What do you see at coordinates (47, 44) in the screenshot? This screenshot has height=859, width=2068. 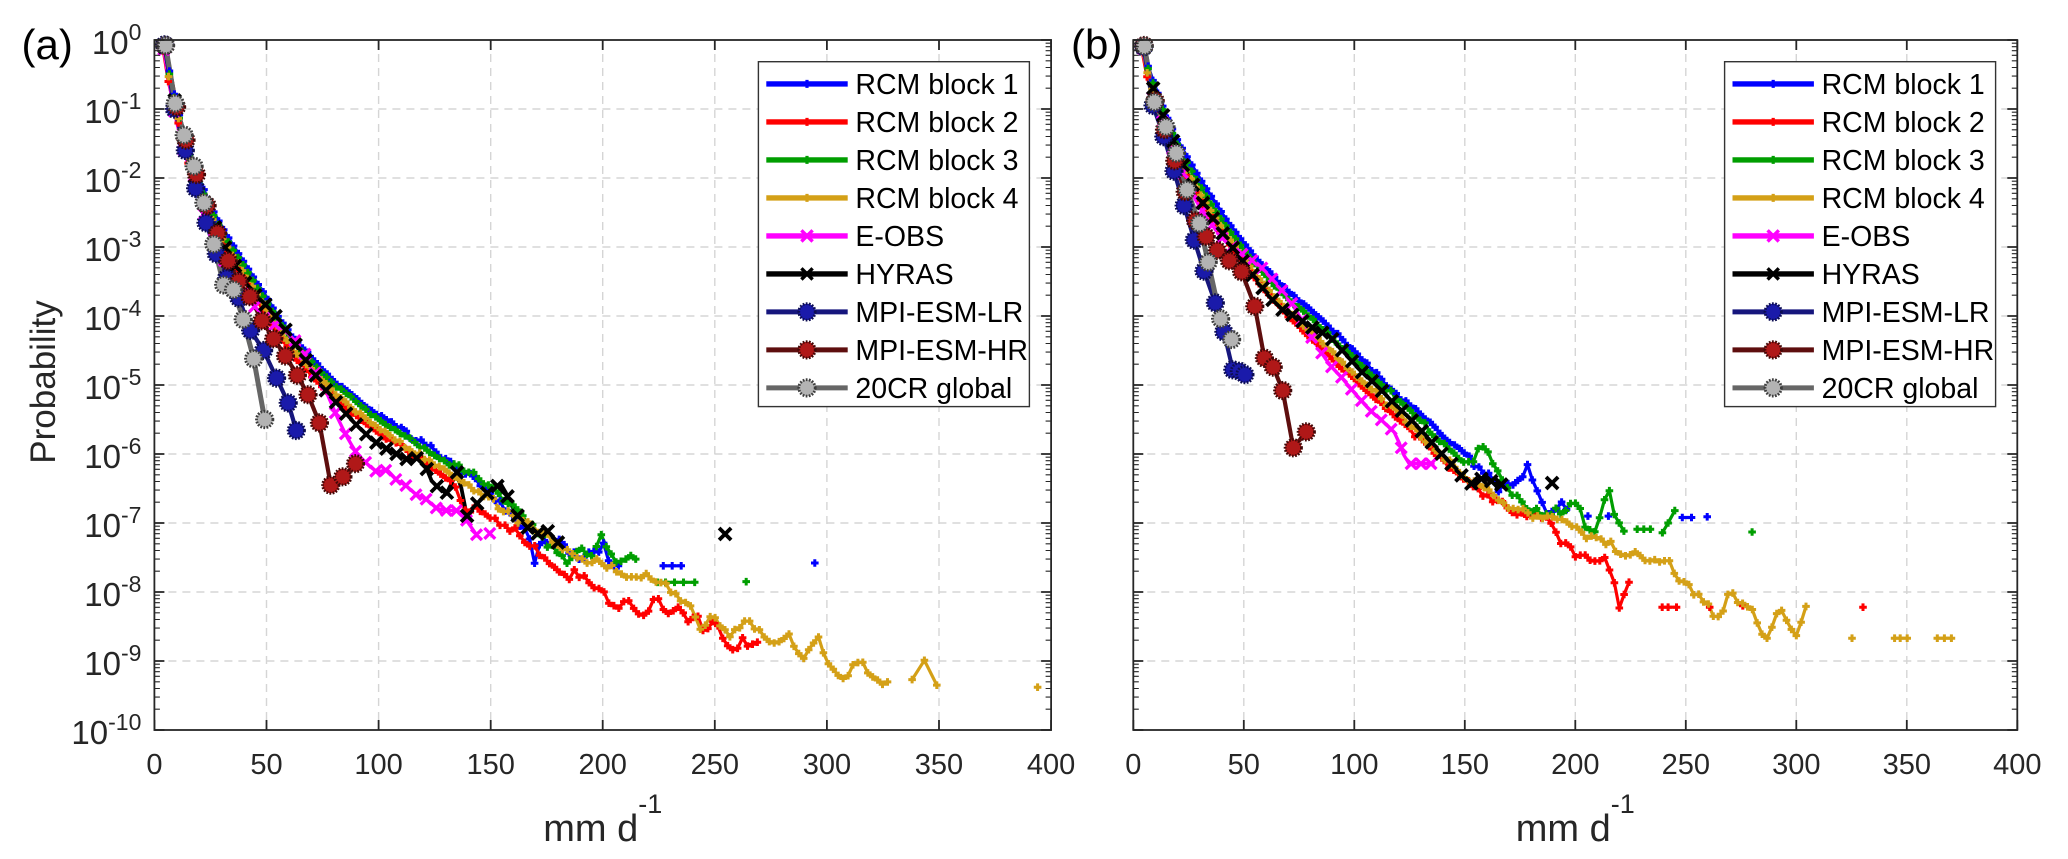 I see `svg-text: (a)` at bounding box center [47, 44].